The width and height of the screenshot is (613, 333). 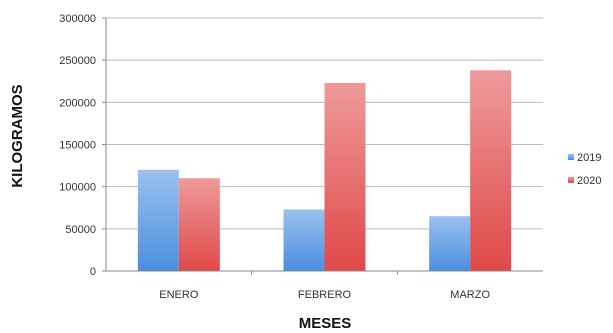 What do you see at coordinates (77, 103) in the screenshot?
I see `y-tick-label: 200000` at bounding box center [77, 103].